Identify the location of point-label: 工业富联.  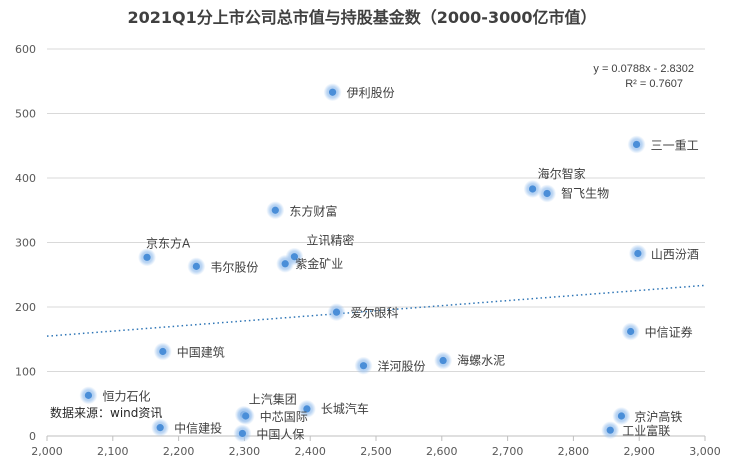
(646, 430).